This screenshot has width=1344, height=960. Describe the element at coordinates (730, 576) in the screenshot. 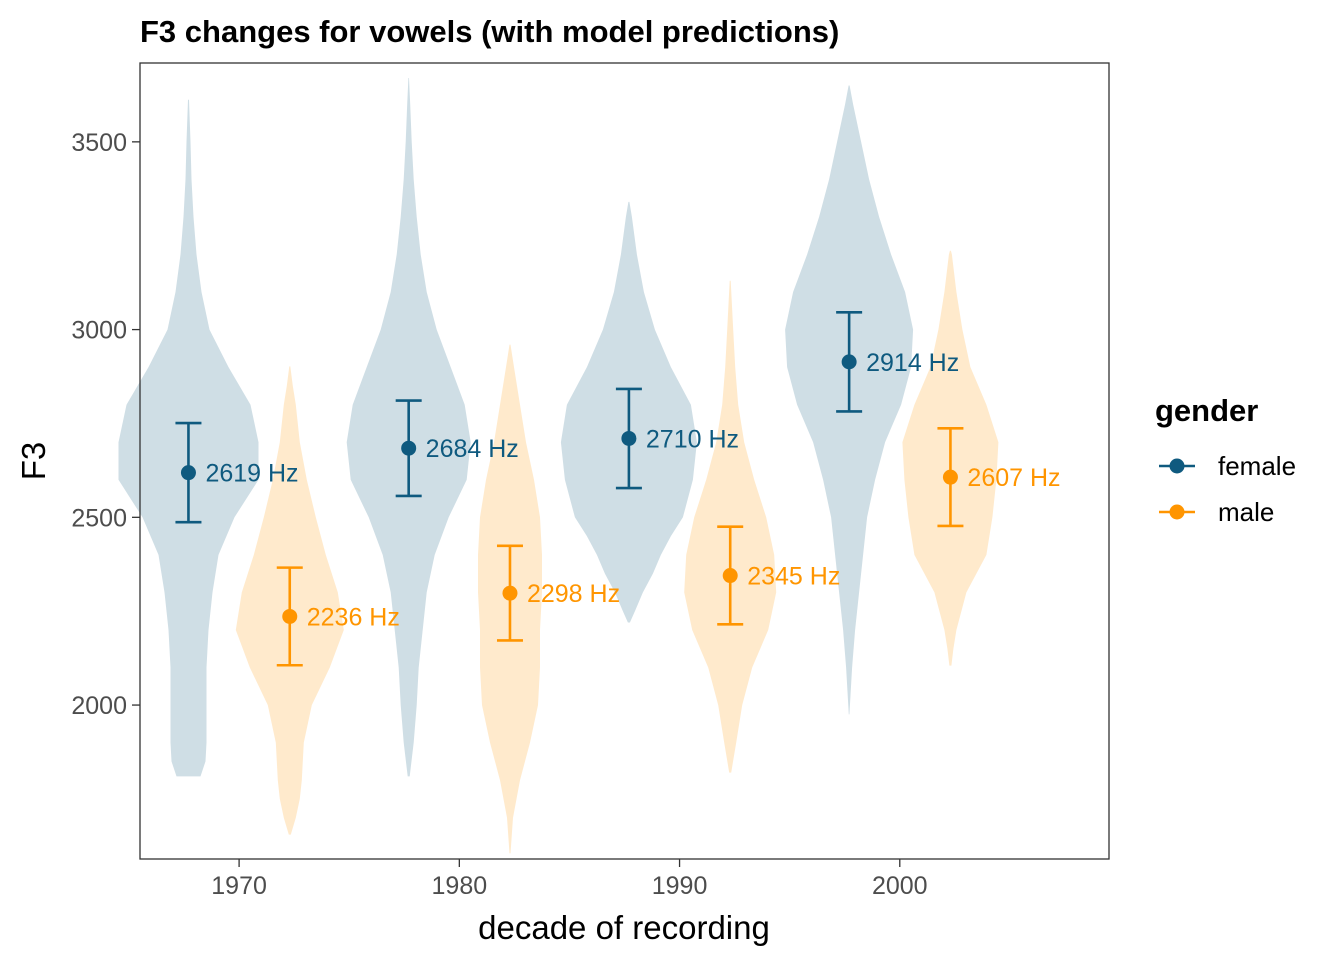

I see `point-male-1990` at that location.